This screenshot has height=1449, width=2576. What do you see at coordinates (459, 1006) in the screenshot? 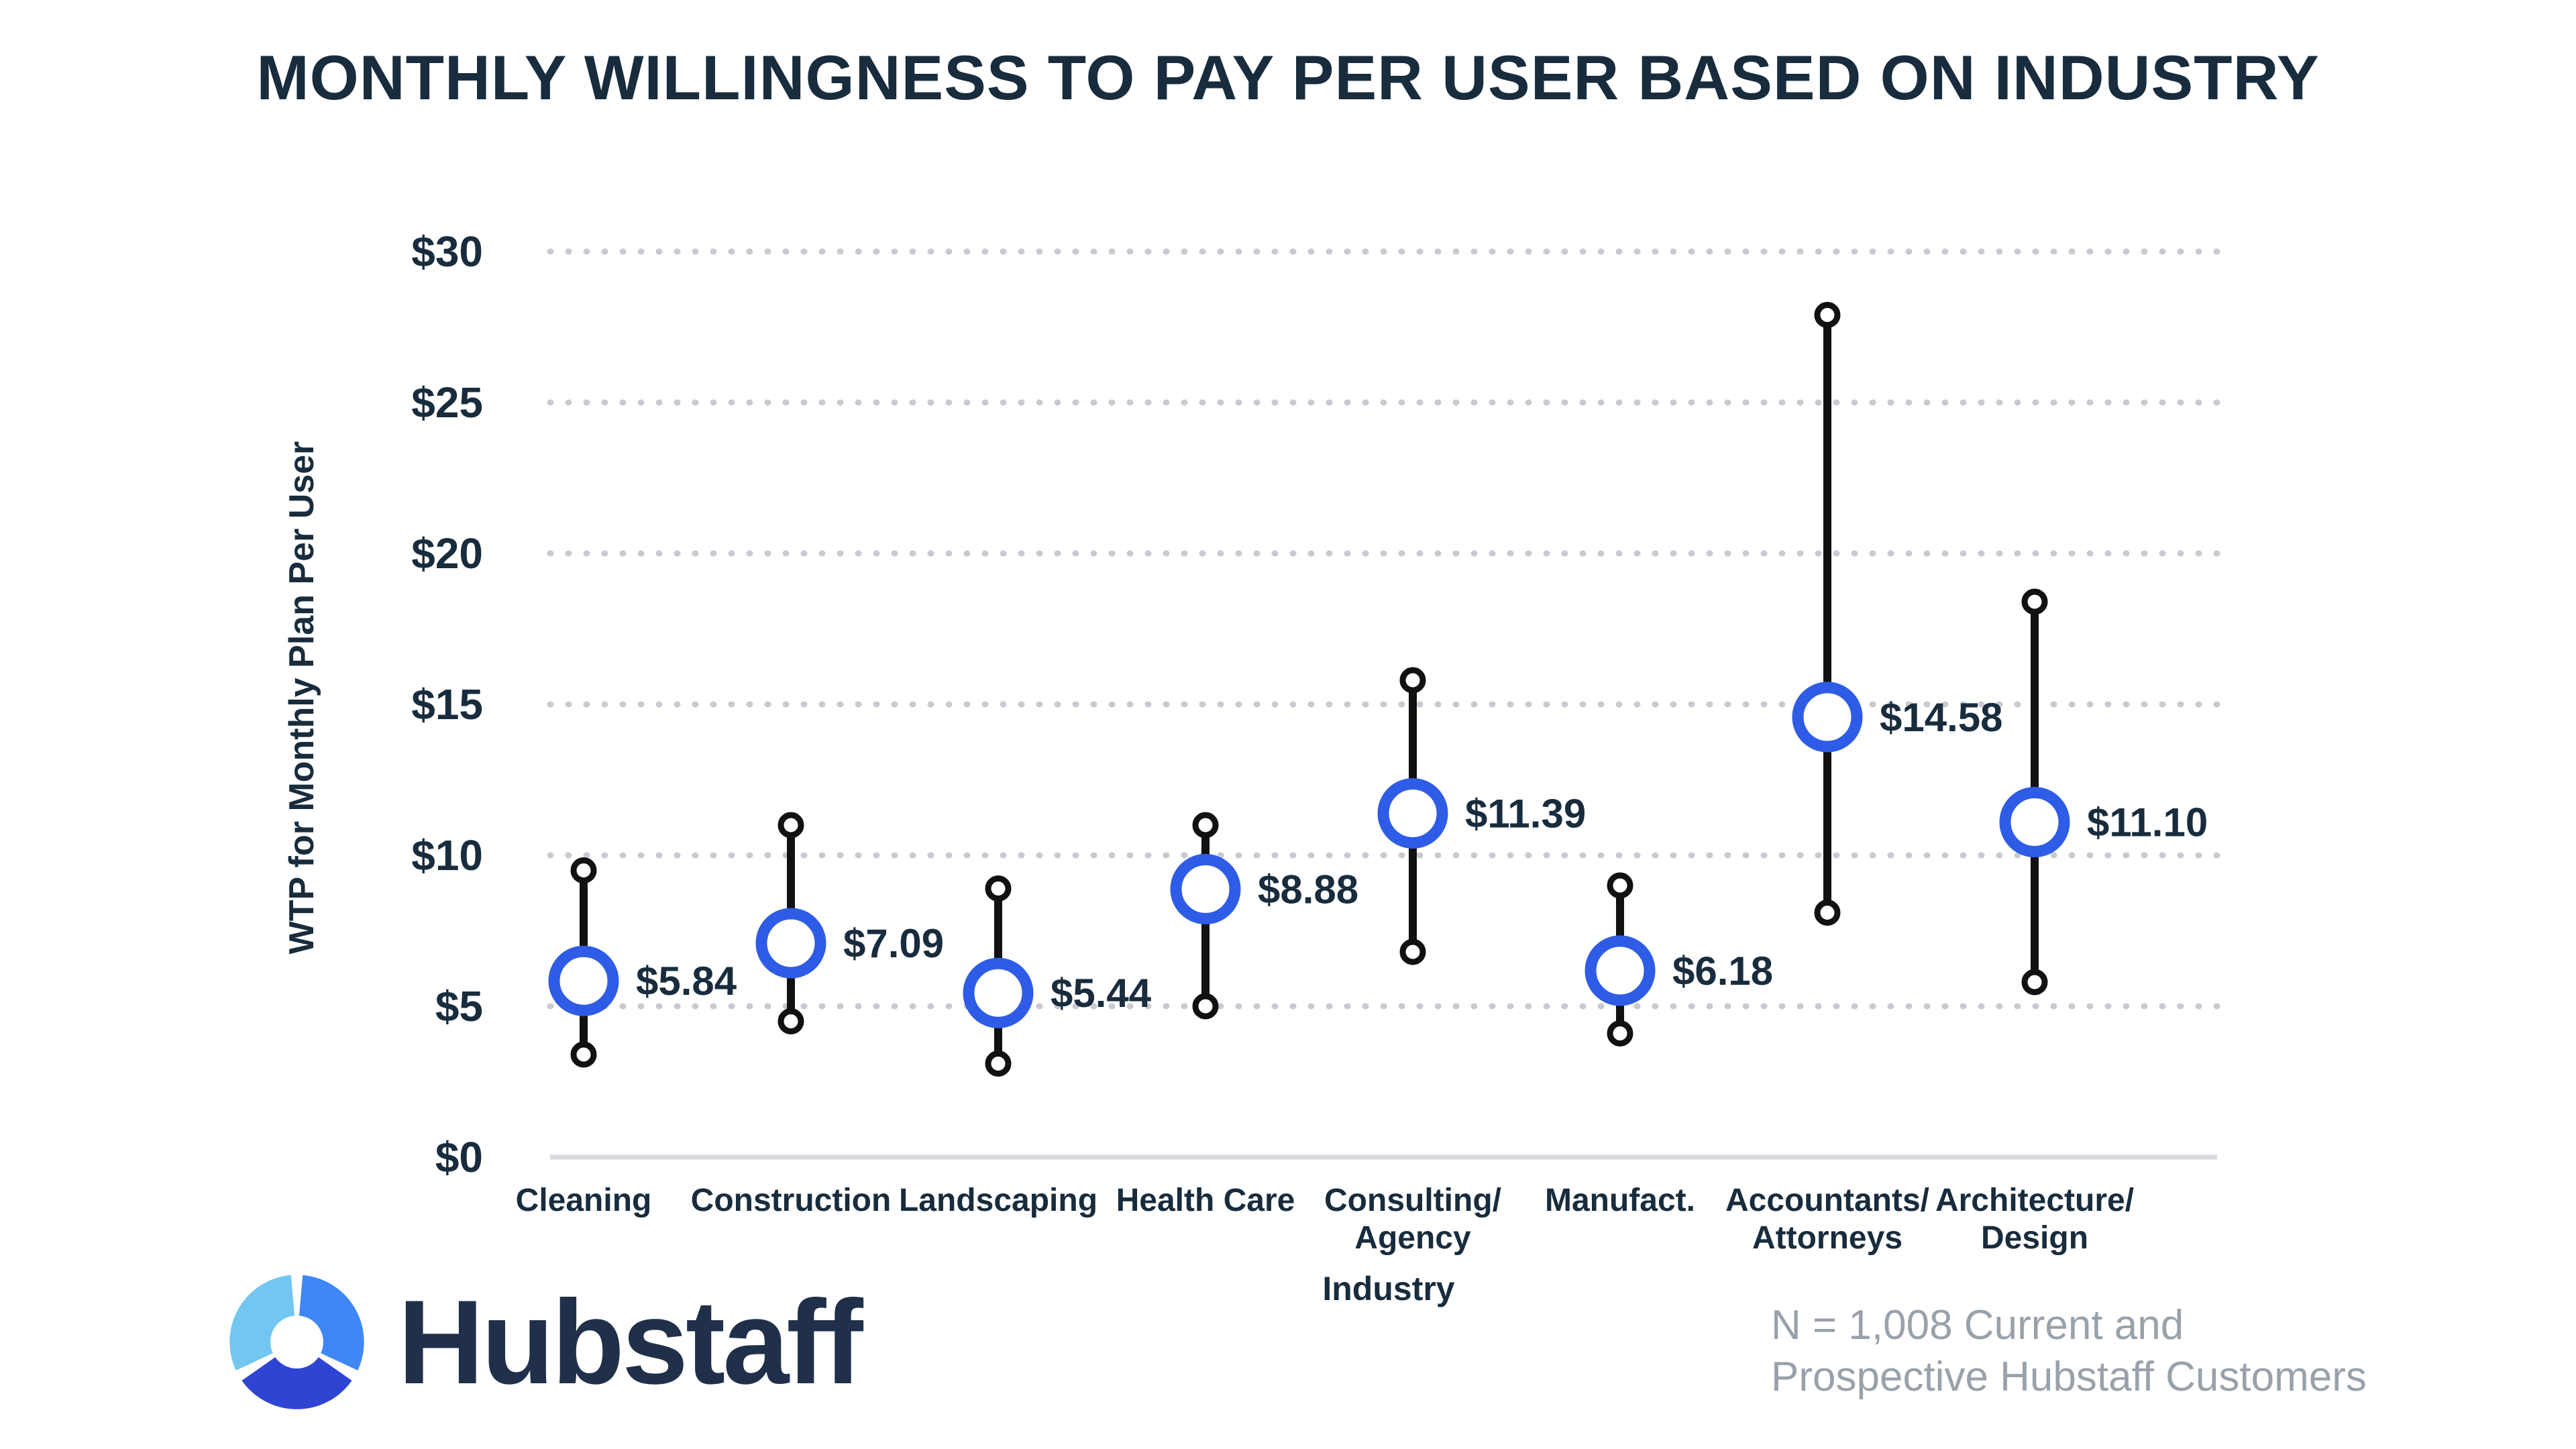
I see `y-tick-label: $5` at bounding box center [459, 1006].